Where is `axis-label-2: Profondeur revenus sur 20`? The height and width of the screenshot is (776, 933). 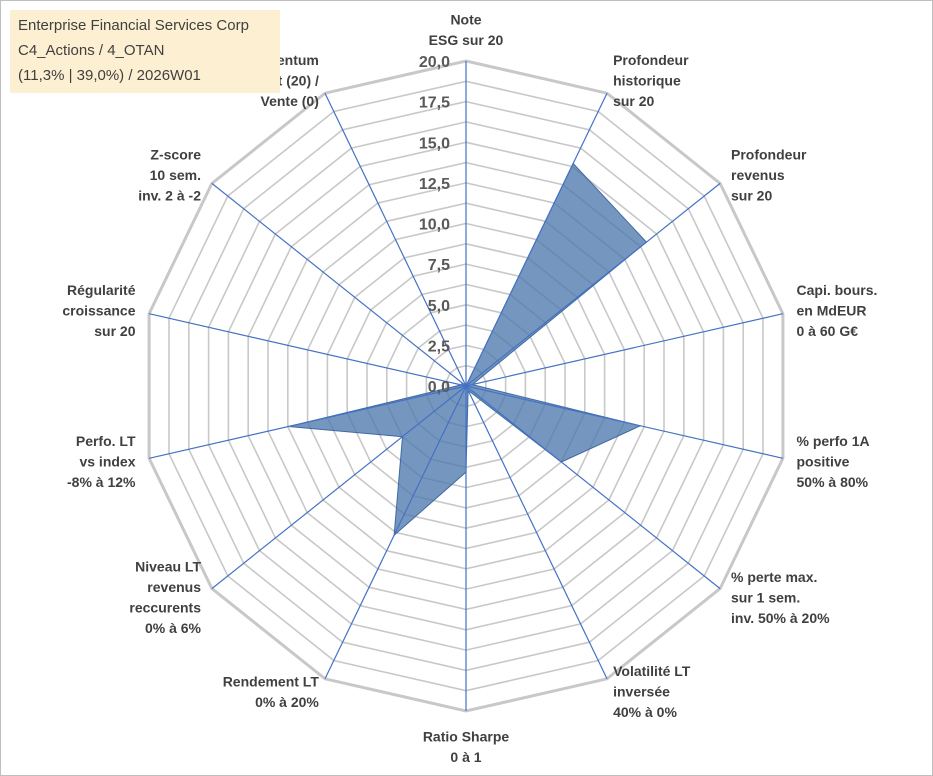
axis-label-2: Profondeur revenus sur 20 is located at coordinates (769, 174).